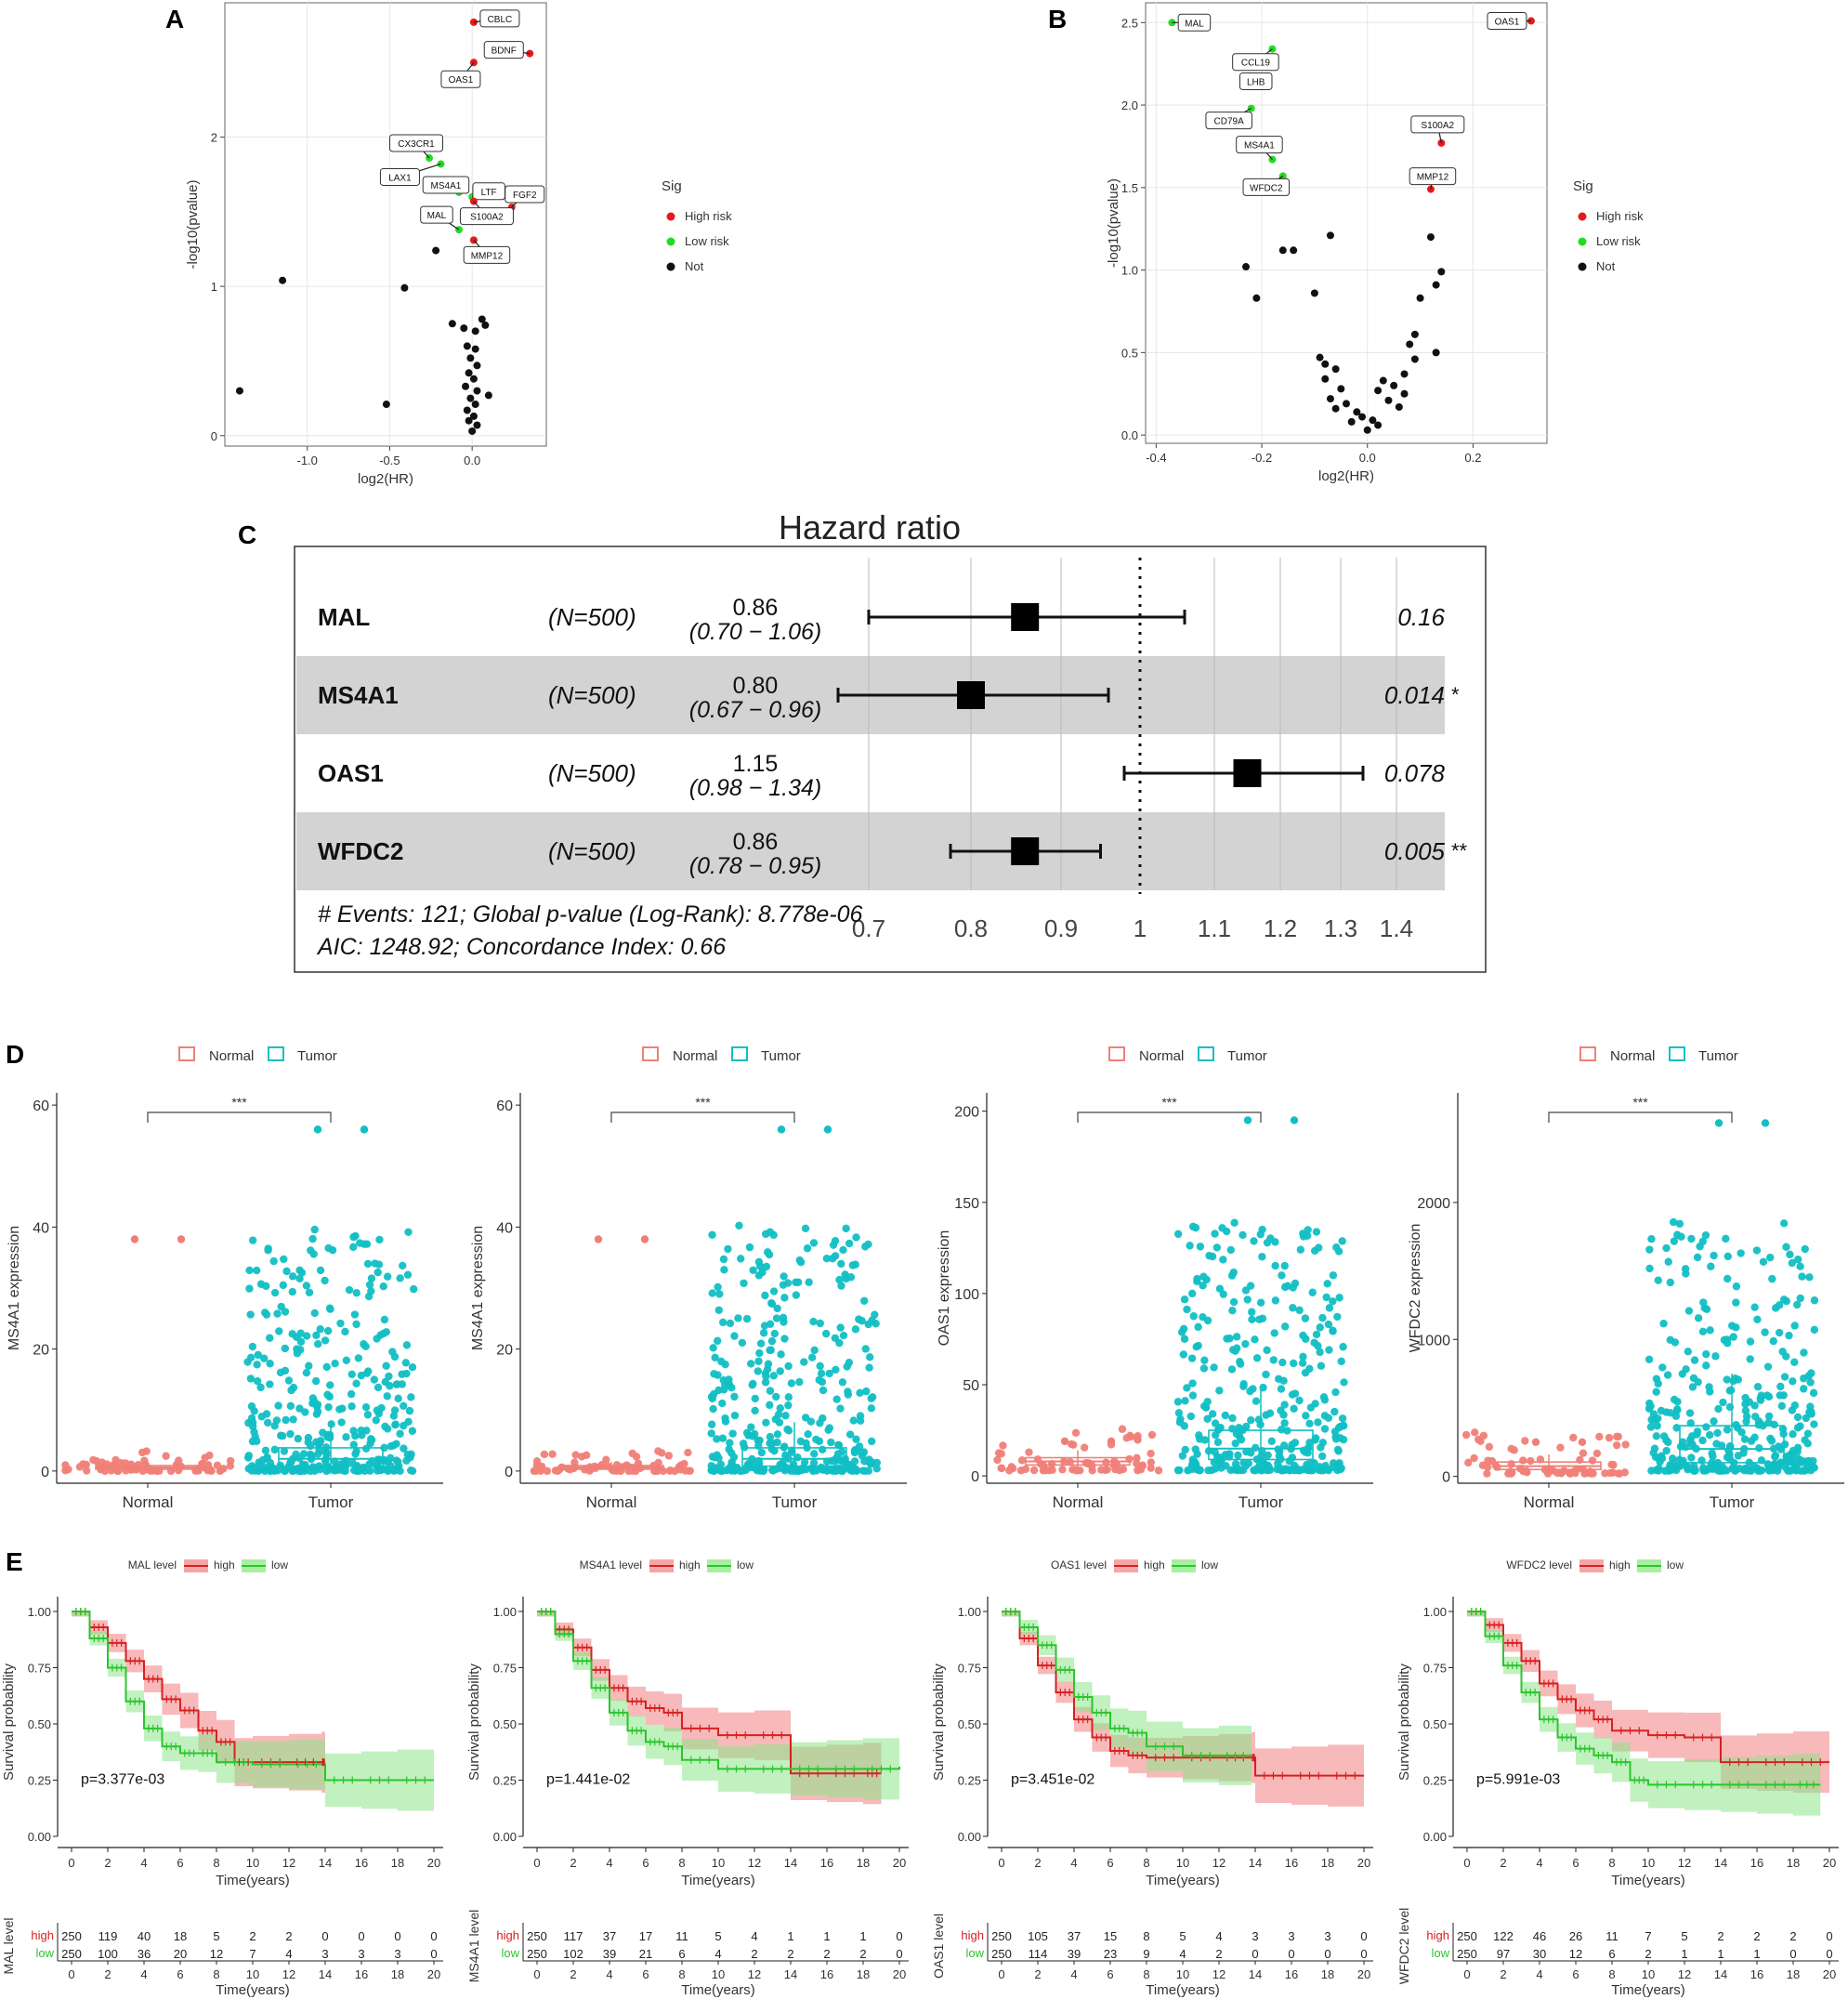 The image size is (1848, 1999). Describe the element at coordinates (1611, 1954) in the screenshot. I see `risk-count-low: 6` at that location.